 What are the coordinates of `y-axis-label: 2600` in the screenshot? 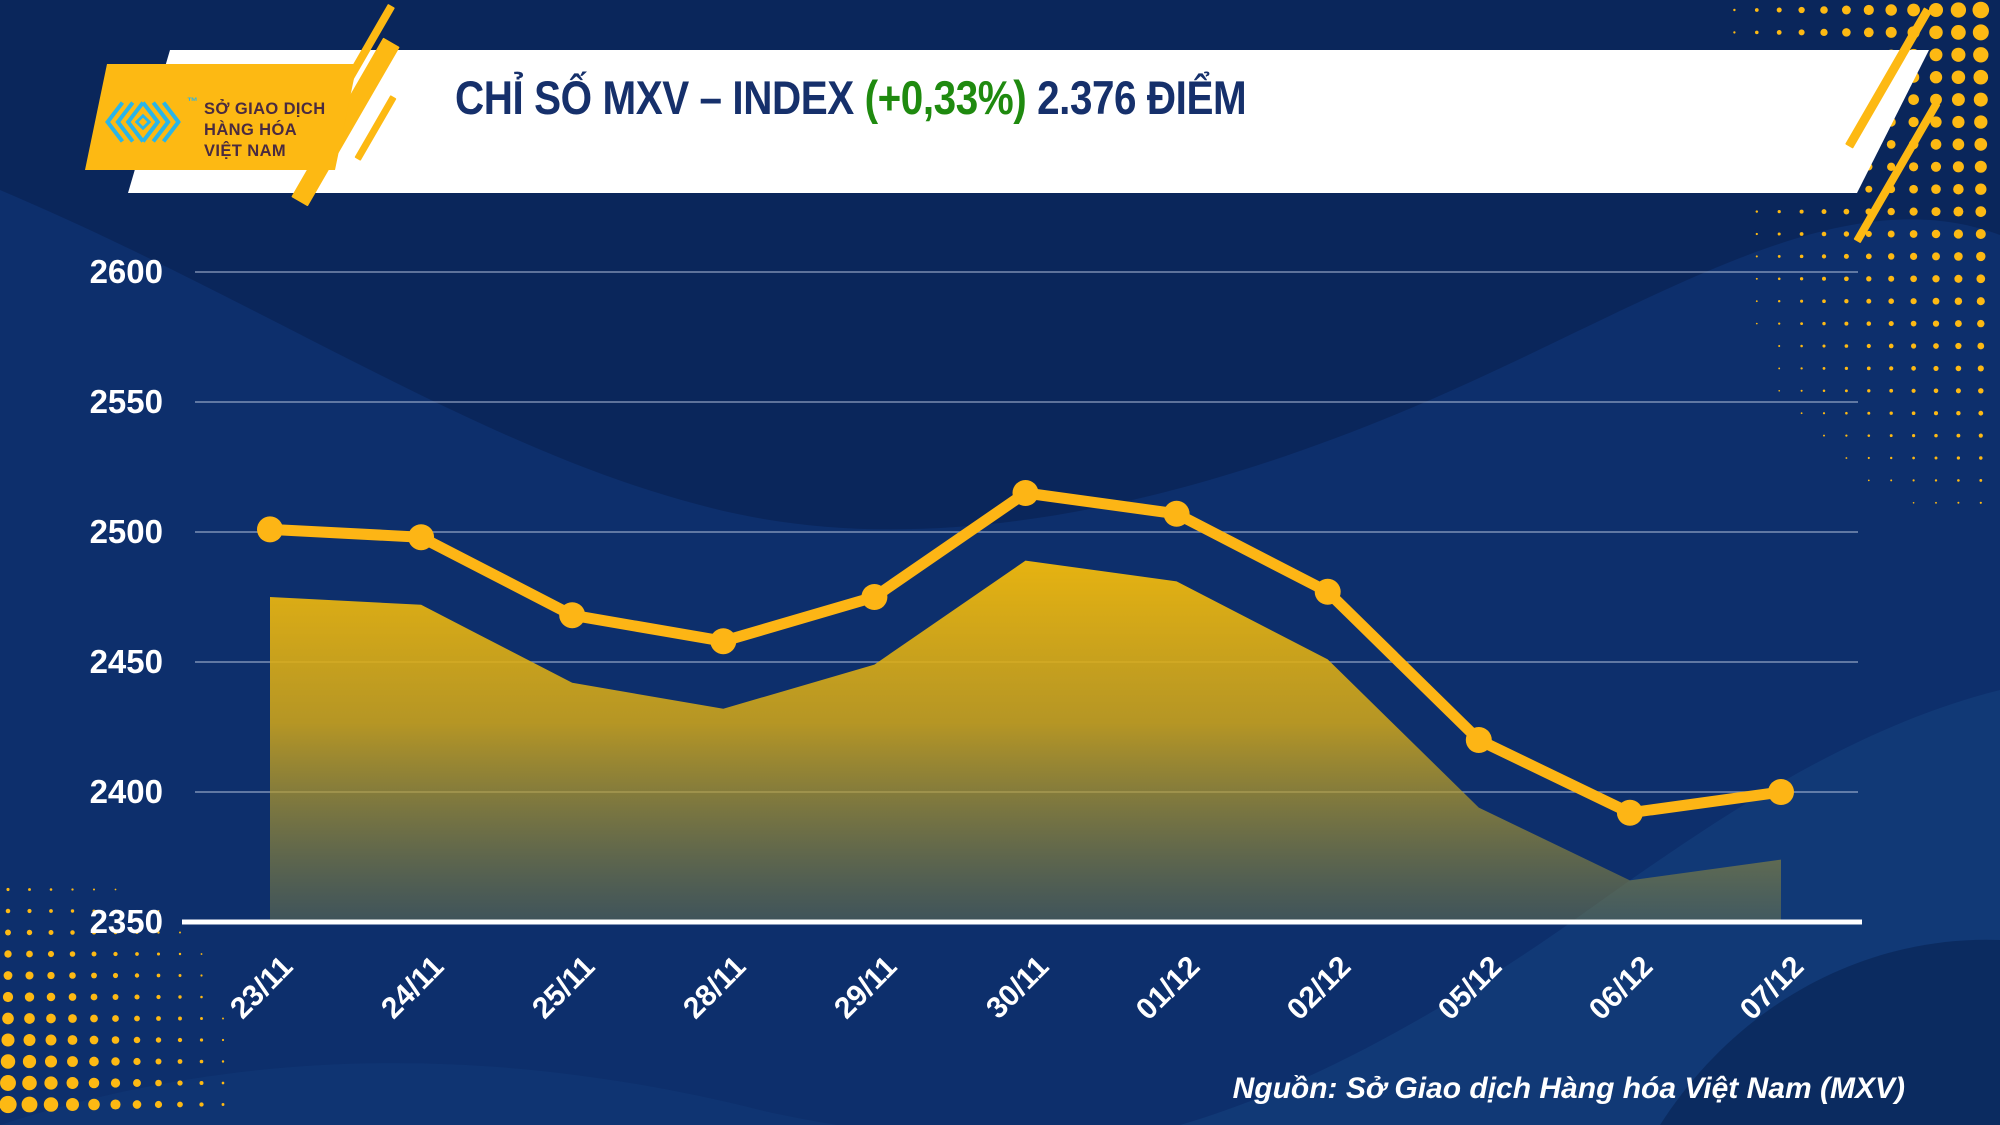 It's located at (126, 271).